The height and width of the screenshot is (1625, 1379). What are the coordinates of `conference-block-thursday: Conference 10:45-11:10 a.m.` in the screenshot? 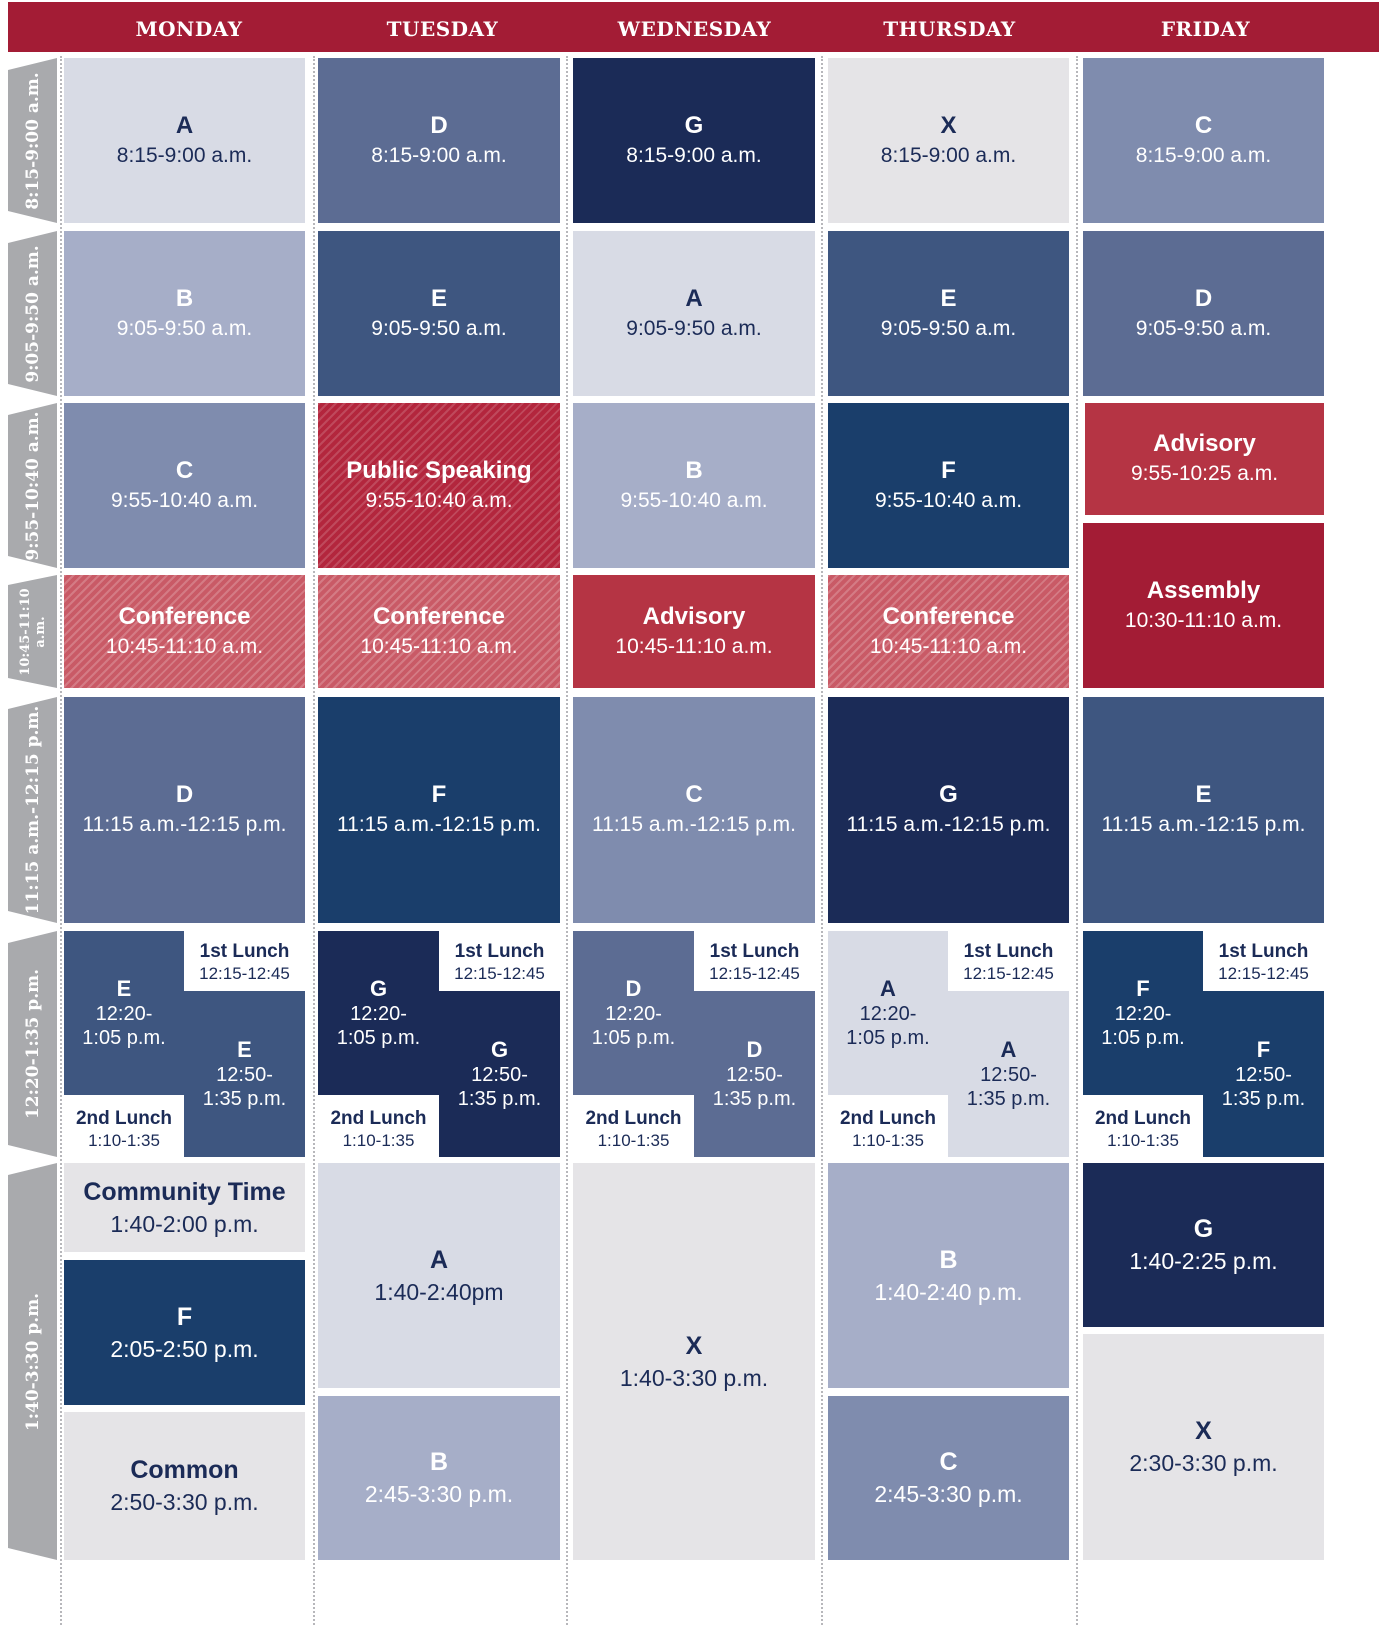 It's located at (948, 631).